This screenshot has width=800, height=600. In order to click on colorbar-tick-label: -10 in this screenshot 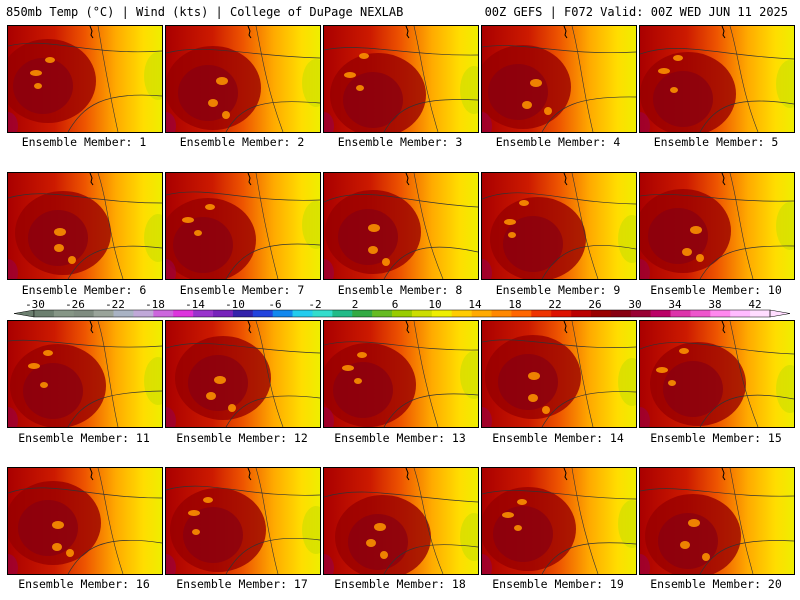, I will do `click(235, 304)`.